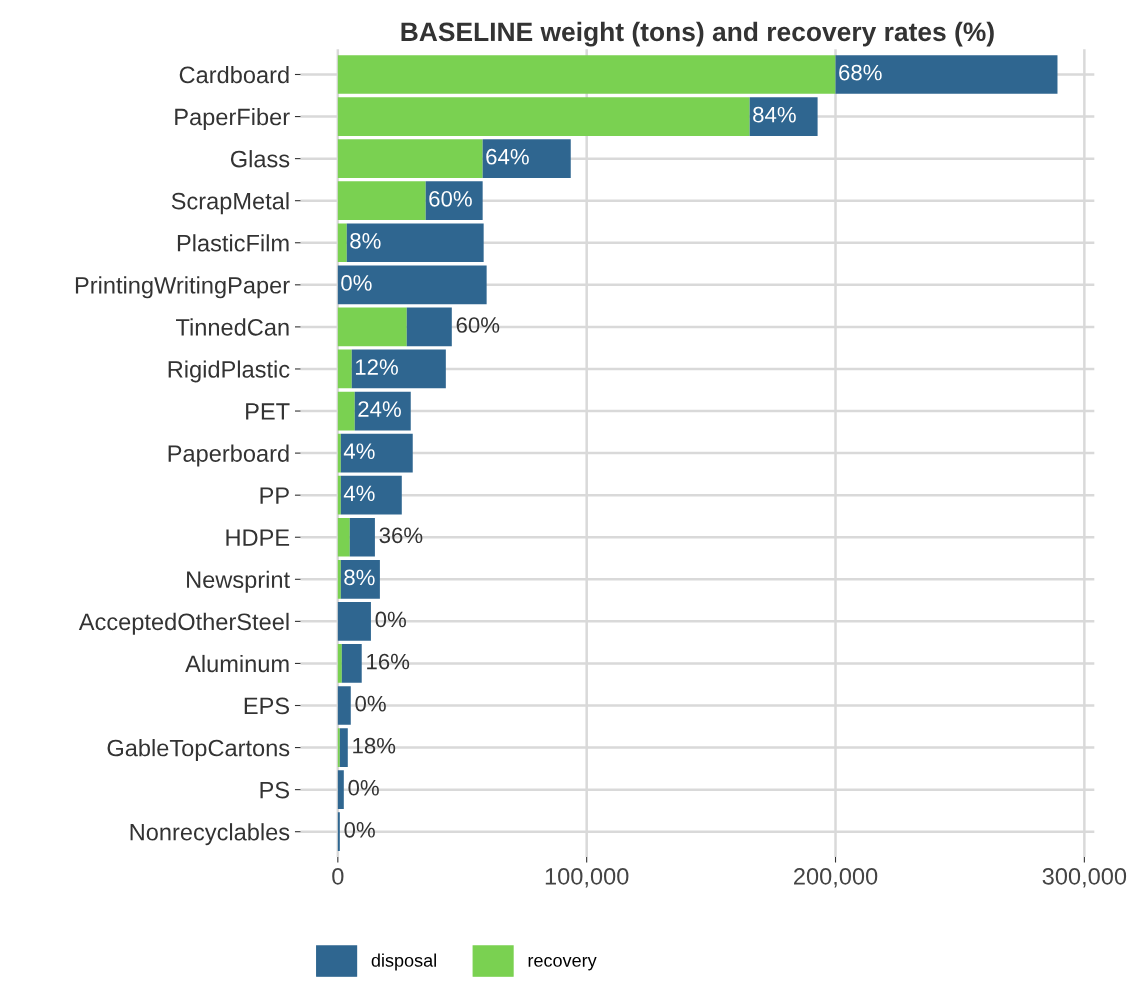 Image resolution: width=1134 pixels, height=985 pixels. I want to click on y-tick-label: Newsprint, so click(238, 581).